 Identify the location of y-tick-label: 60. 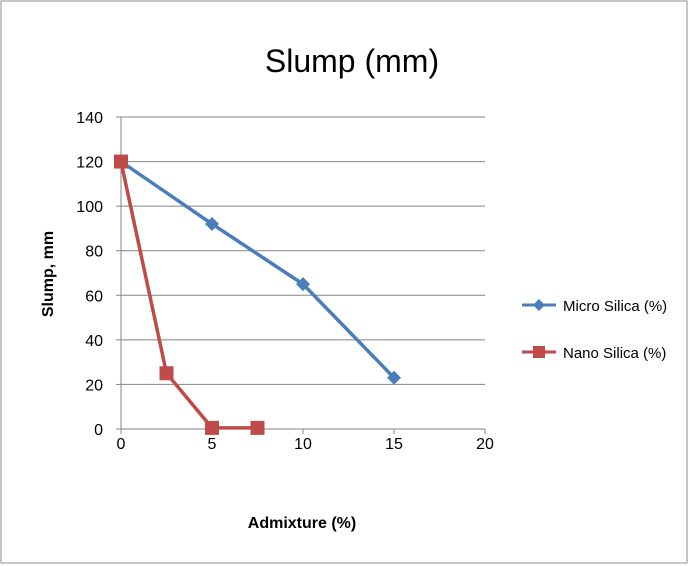
(94, 296).